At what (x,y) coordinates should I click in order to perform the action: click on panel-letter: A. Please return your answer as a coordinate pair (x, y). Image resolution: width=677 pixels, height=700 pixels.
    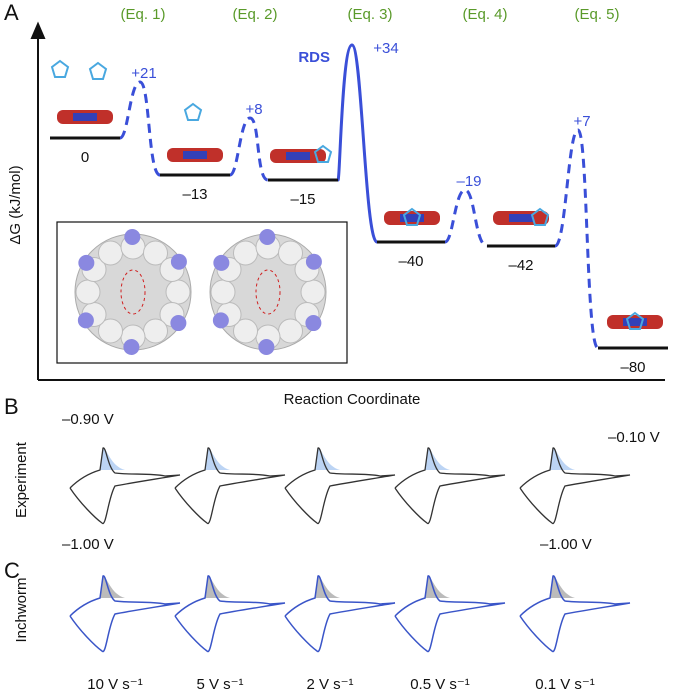
    Looking at the image, I should click on (11, 12).